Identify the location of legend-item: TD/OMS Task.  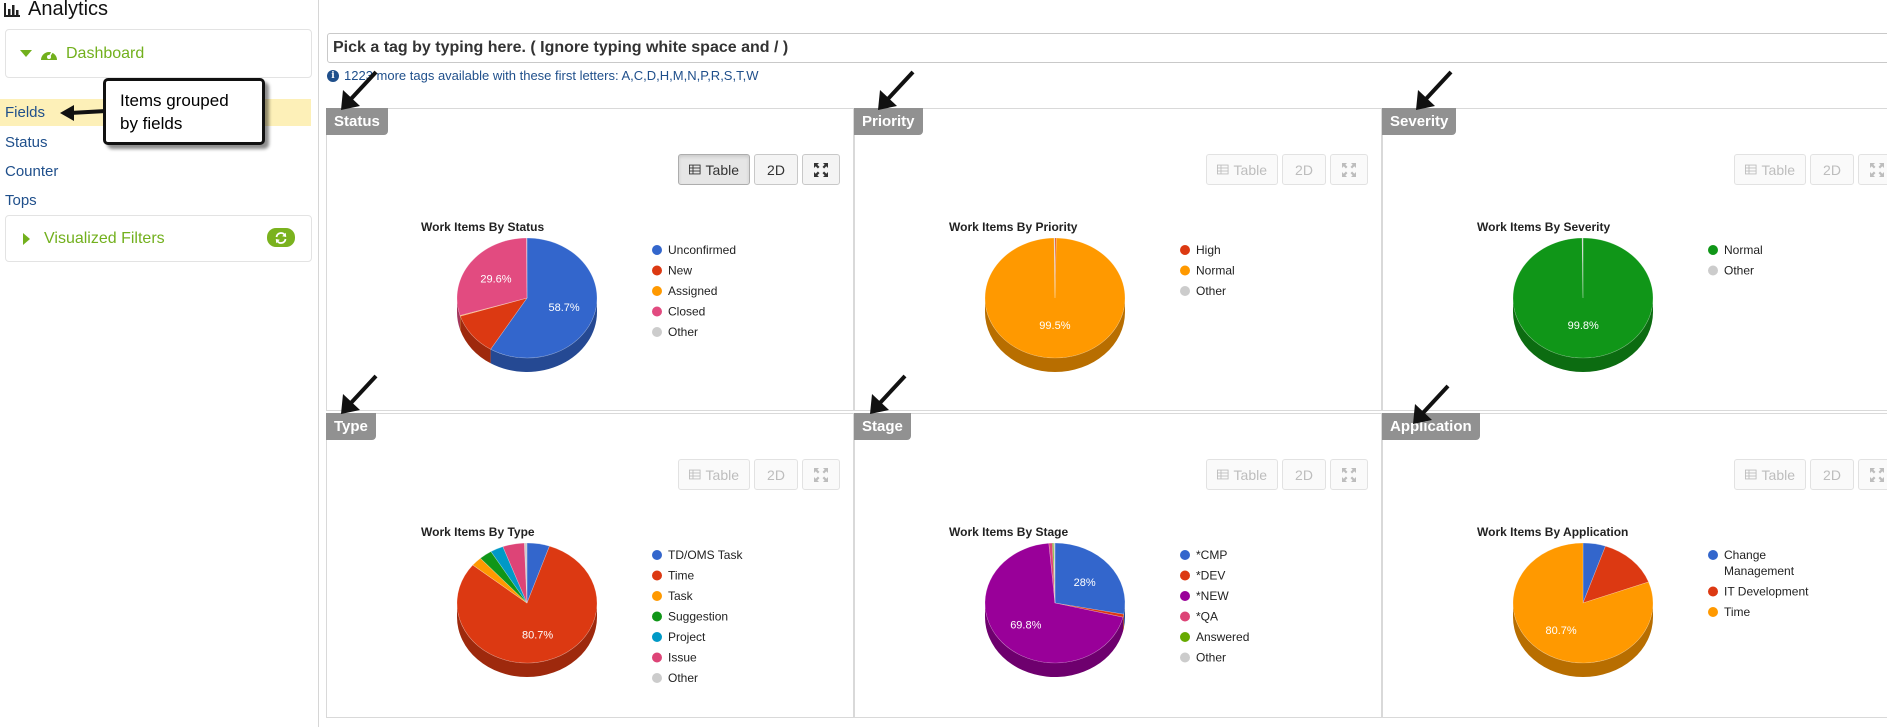
(705, 555).